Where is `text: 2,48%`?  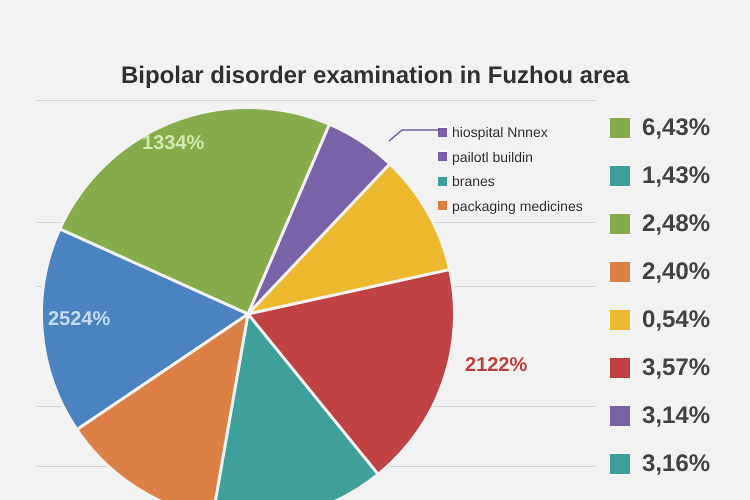 text: 2,48% is located at coordinates (676, 224).